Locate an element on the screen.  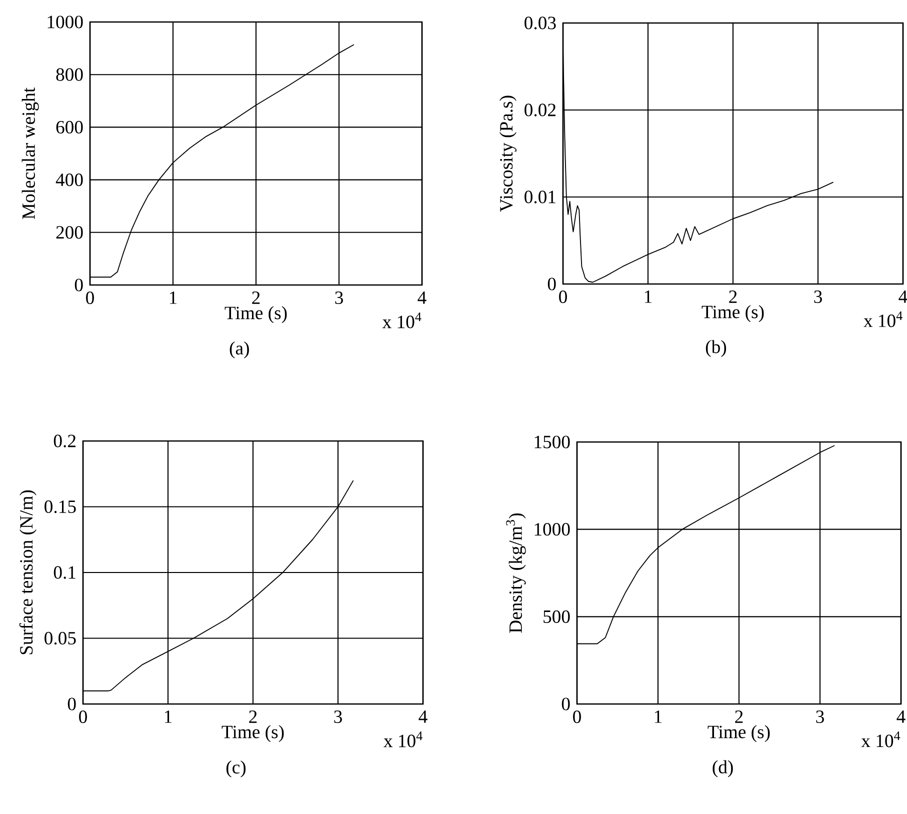
text: (c) is located at coordinates (236, 769).